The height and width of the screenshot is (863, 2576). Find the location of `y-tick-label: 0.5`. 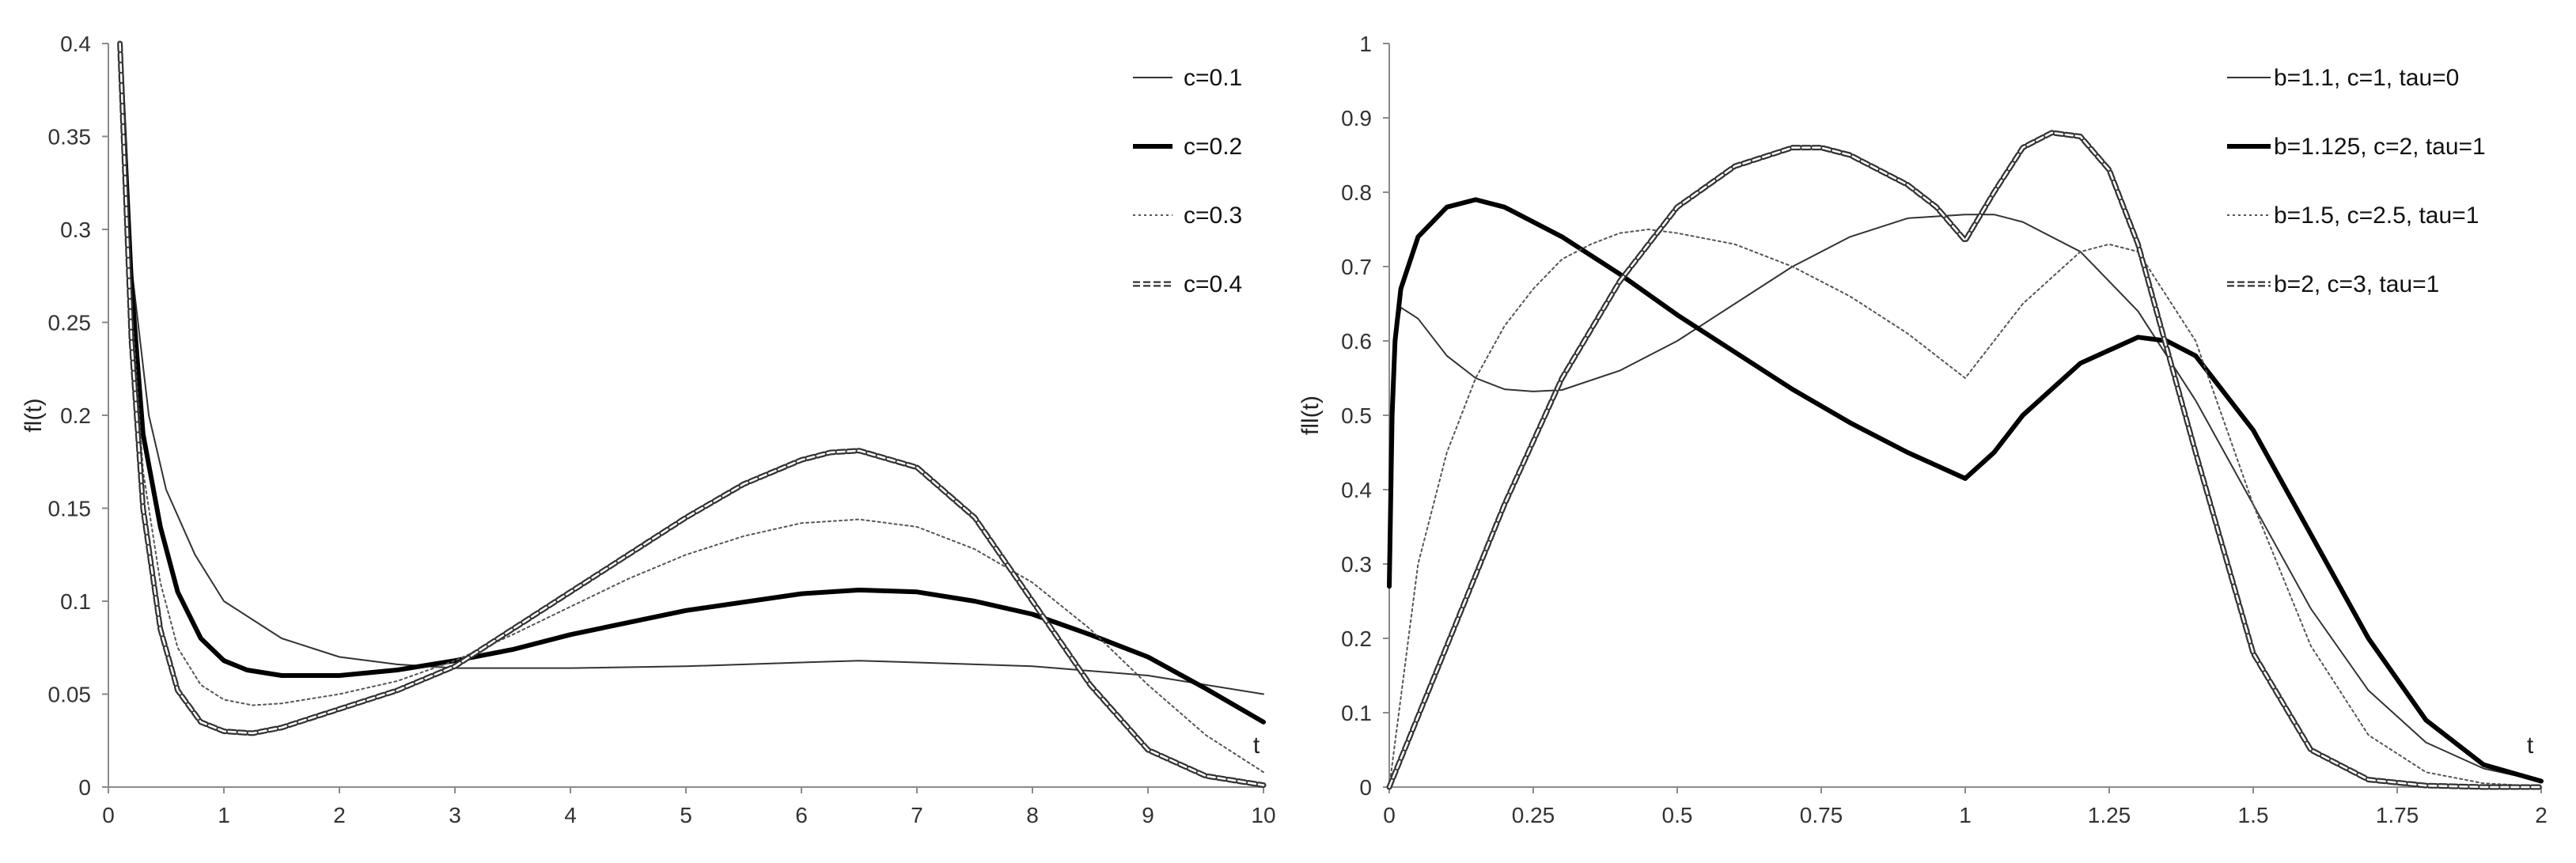

y-tick-label: 0.5 is located at coordinates (1356, 415).